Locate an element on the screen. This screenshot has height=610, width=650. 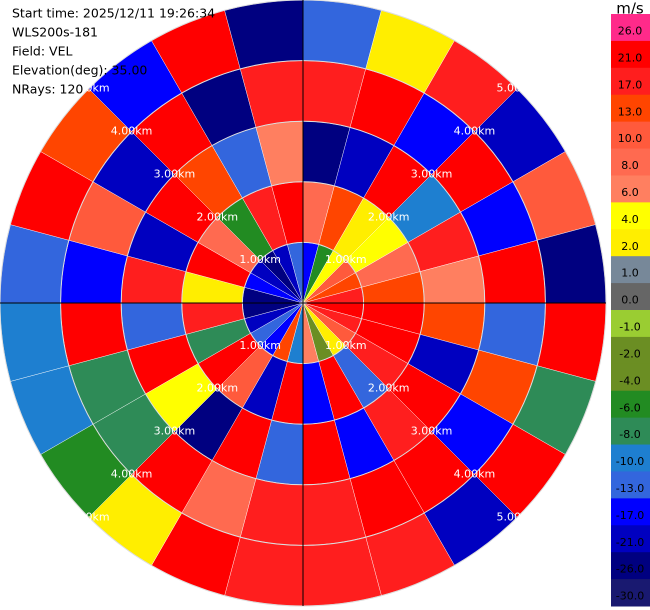
colorbar-tick-label: 6.0 is located at coordinates (630, 192).